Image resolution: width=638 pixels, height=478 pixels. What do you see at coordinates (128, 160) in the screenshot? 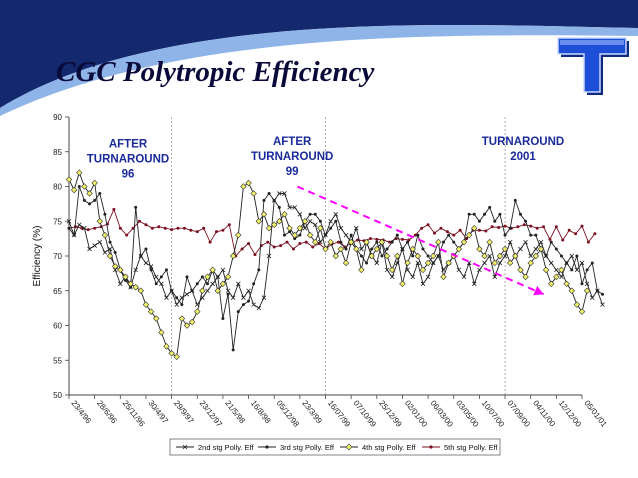
I see `annotation-1-line: TURNAROUND` at bounding box center [128, 160].